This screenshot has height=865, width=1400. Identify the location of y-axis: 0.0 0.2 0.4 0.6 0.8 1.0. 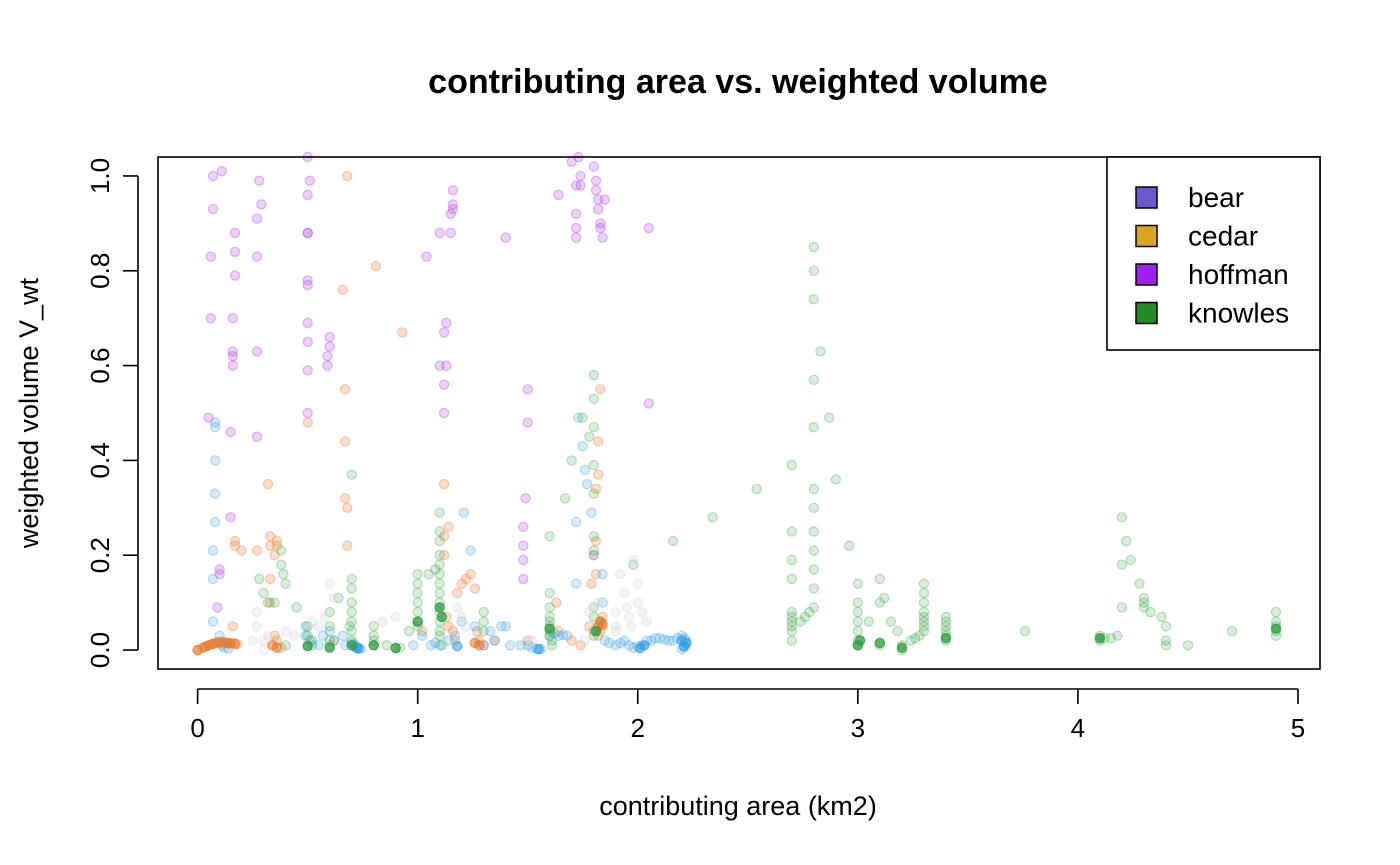
(112, 413).